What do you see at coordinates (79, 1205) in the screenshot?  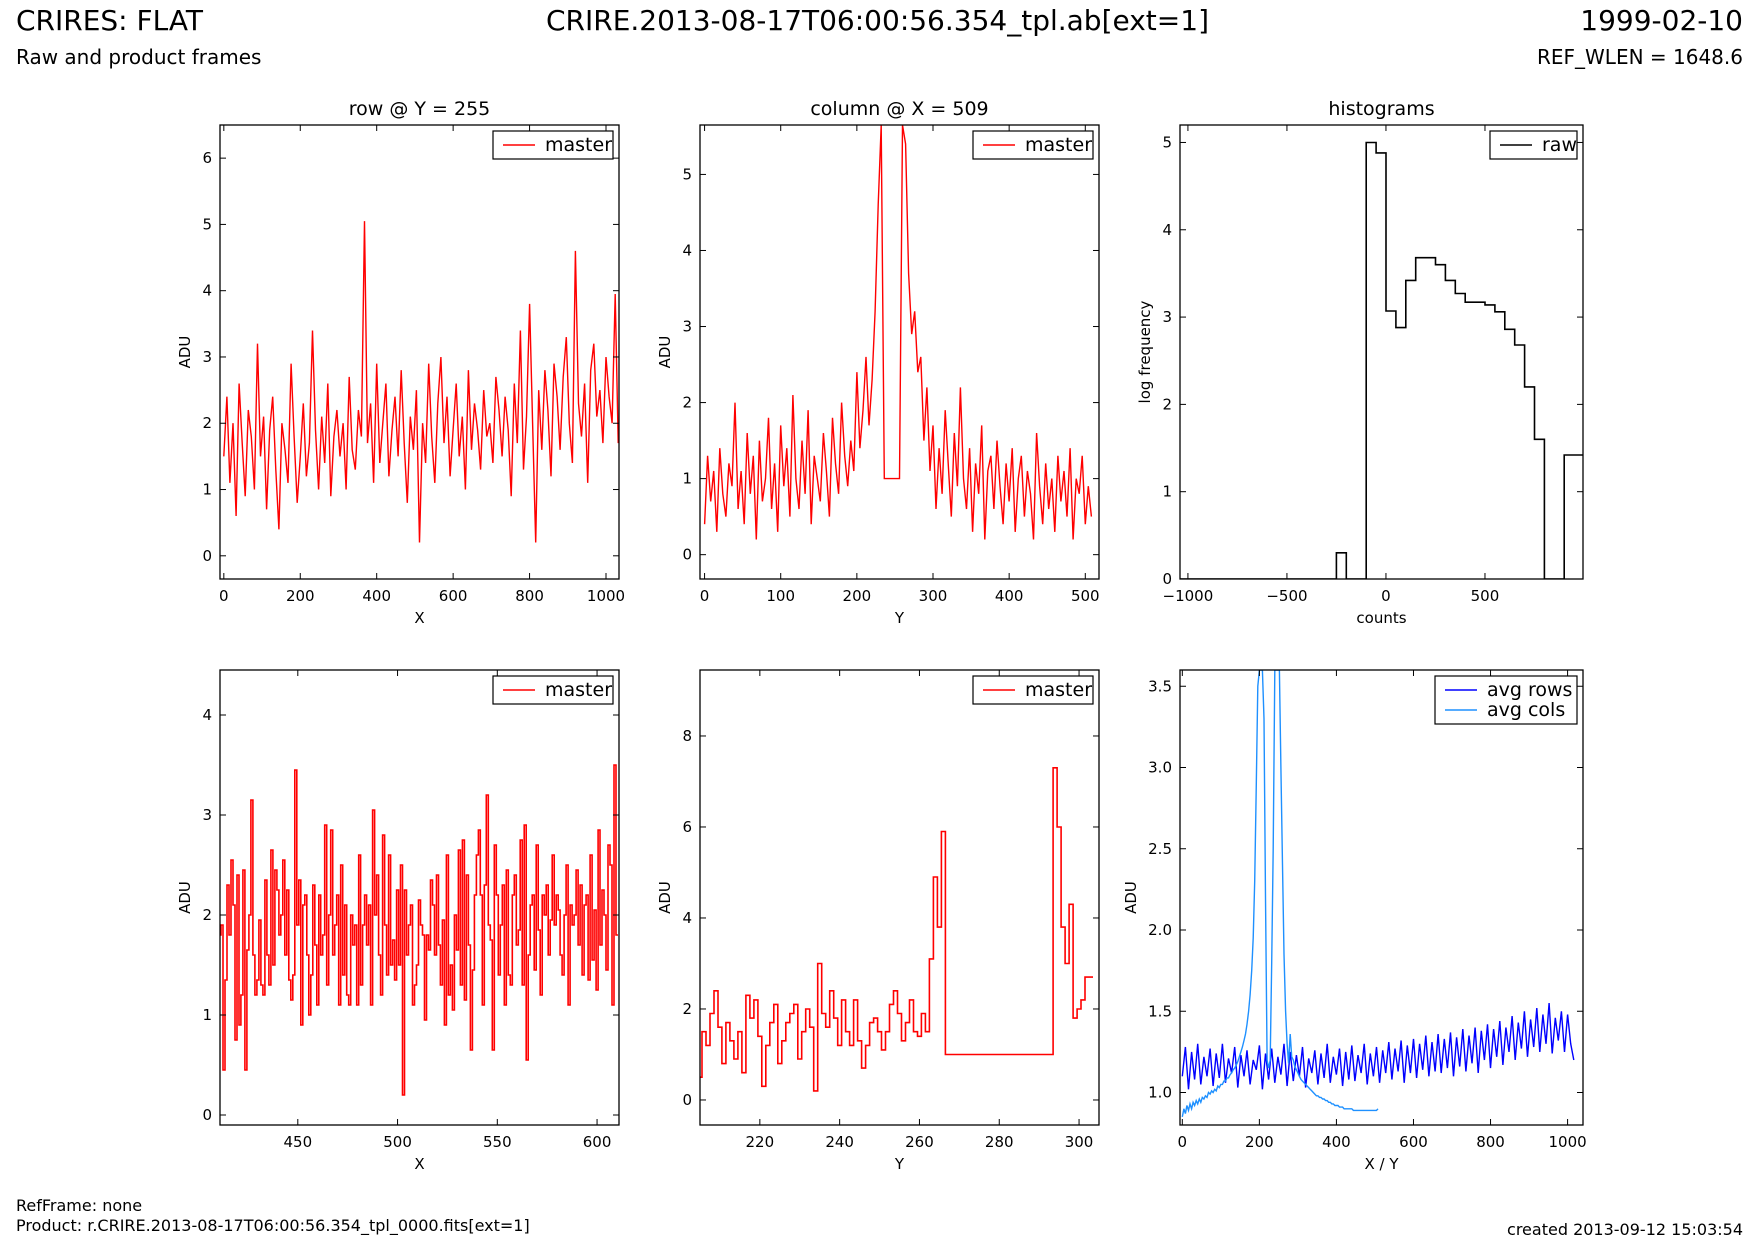 I see `ref-frame-label: RefFrame: none` at bounding box center [79, 1205].